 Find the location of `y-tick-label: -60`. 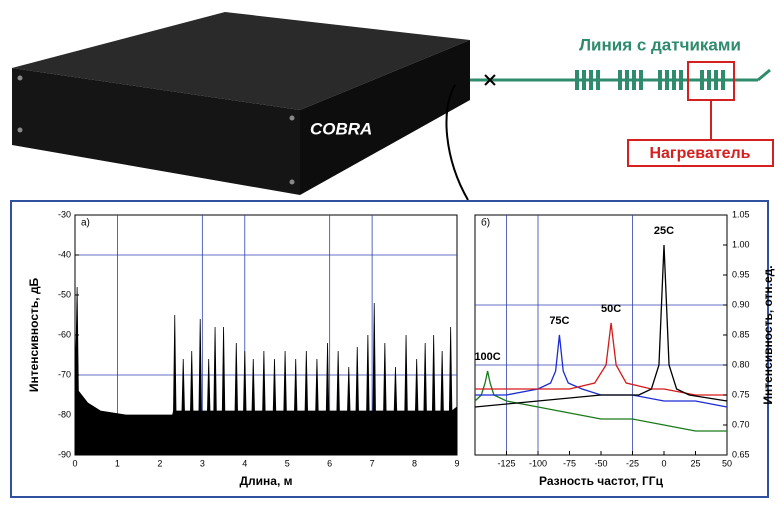

y-tick-label: -60 is located at coordinates (64, 334).